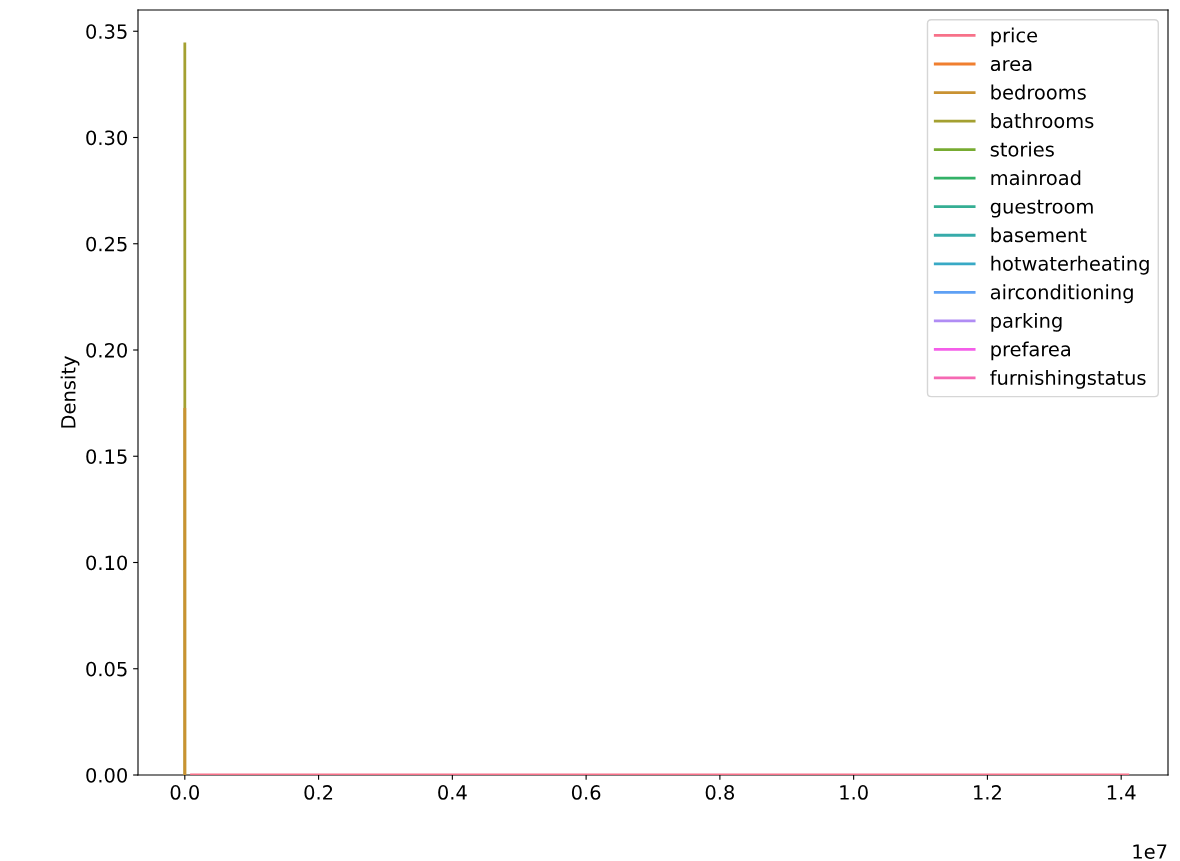  I want to click on legend-label: bedrooms, so click(1038, 92).